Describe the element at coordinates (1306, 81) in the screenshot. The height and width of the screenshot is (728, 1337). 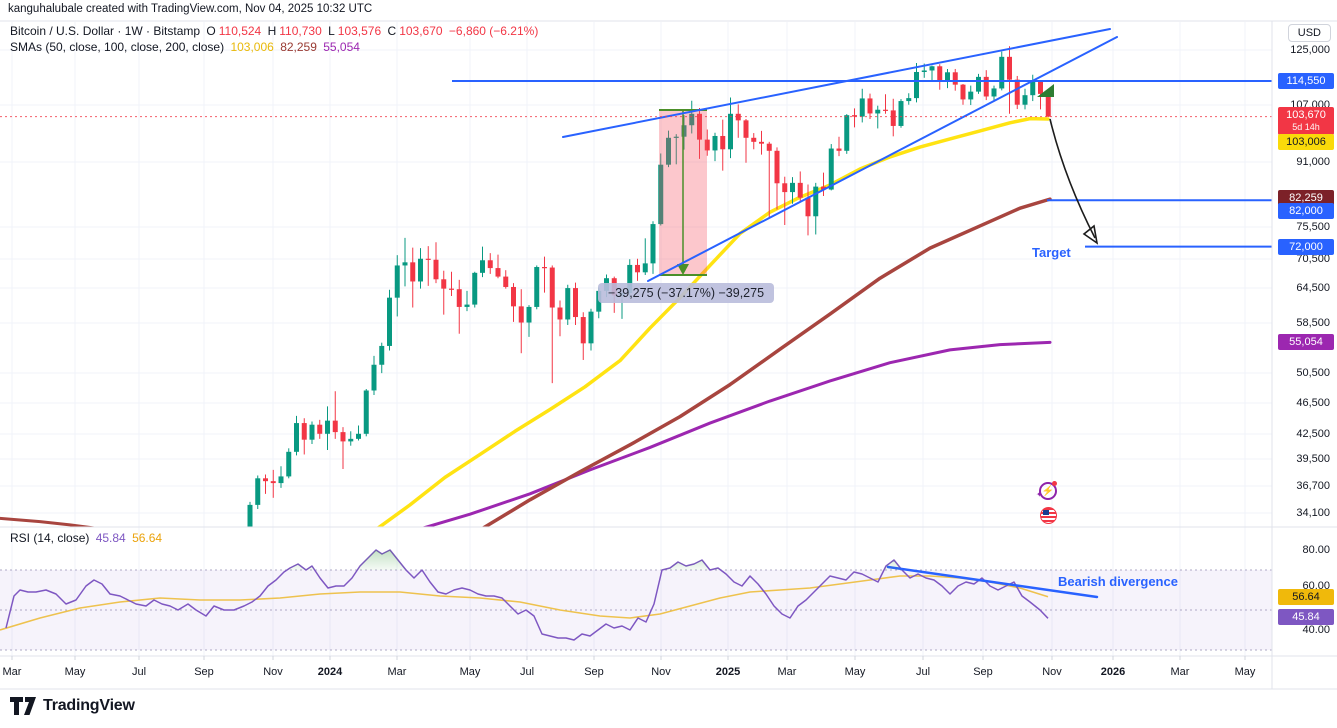
I see `price-axis-badge: 114,550` at that location.